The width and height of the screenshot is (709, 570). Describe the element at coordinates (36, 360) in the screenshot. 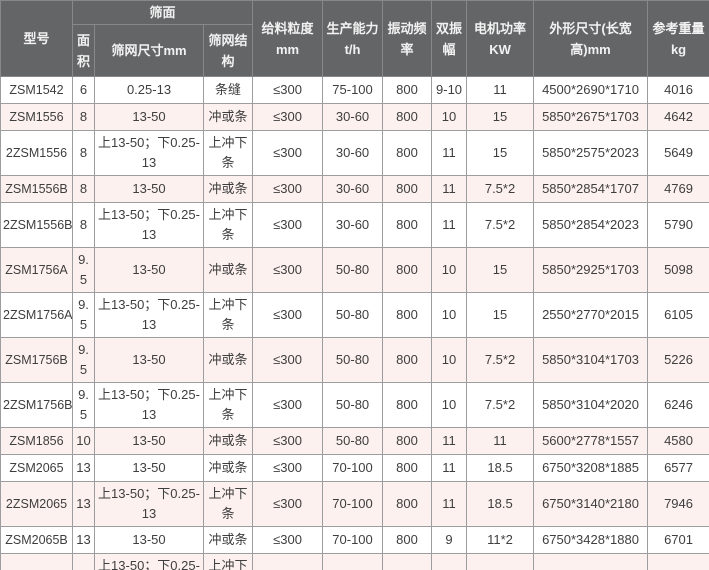

I see `cell-model: ZSM1756B` at that location.